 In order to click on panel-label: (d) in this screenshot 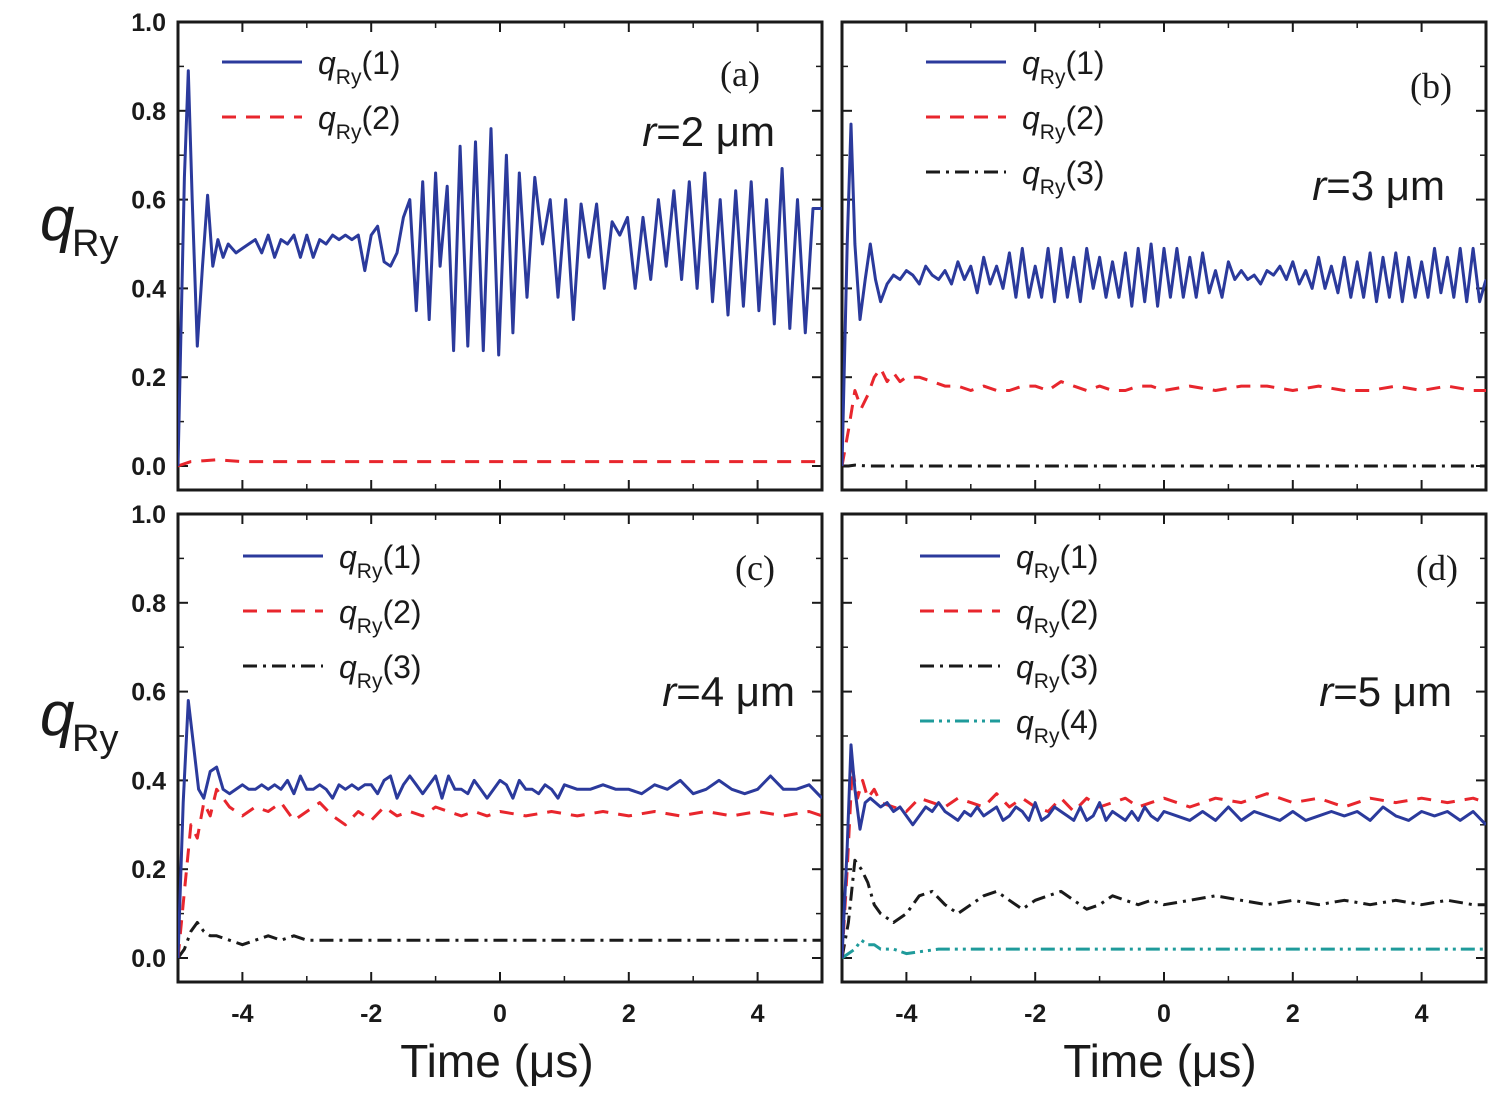, I will do `click(1437, 568)`.